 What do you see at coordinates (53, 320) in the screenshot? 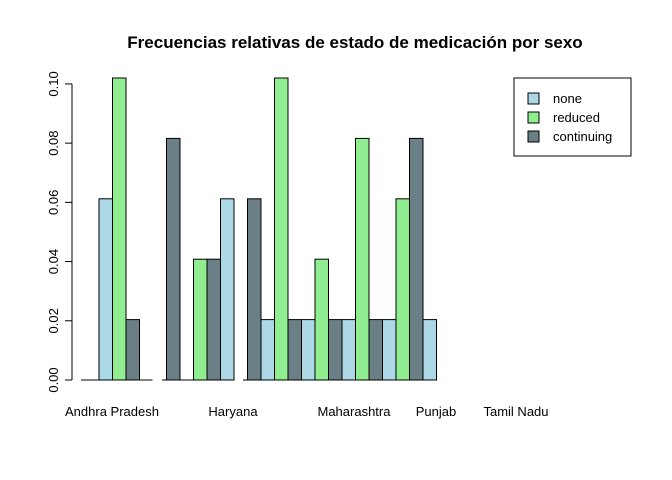
I see `y-tick-label: 0.02` at bounding box center [53, 320].